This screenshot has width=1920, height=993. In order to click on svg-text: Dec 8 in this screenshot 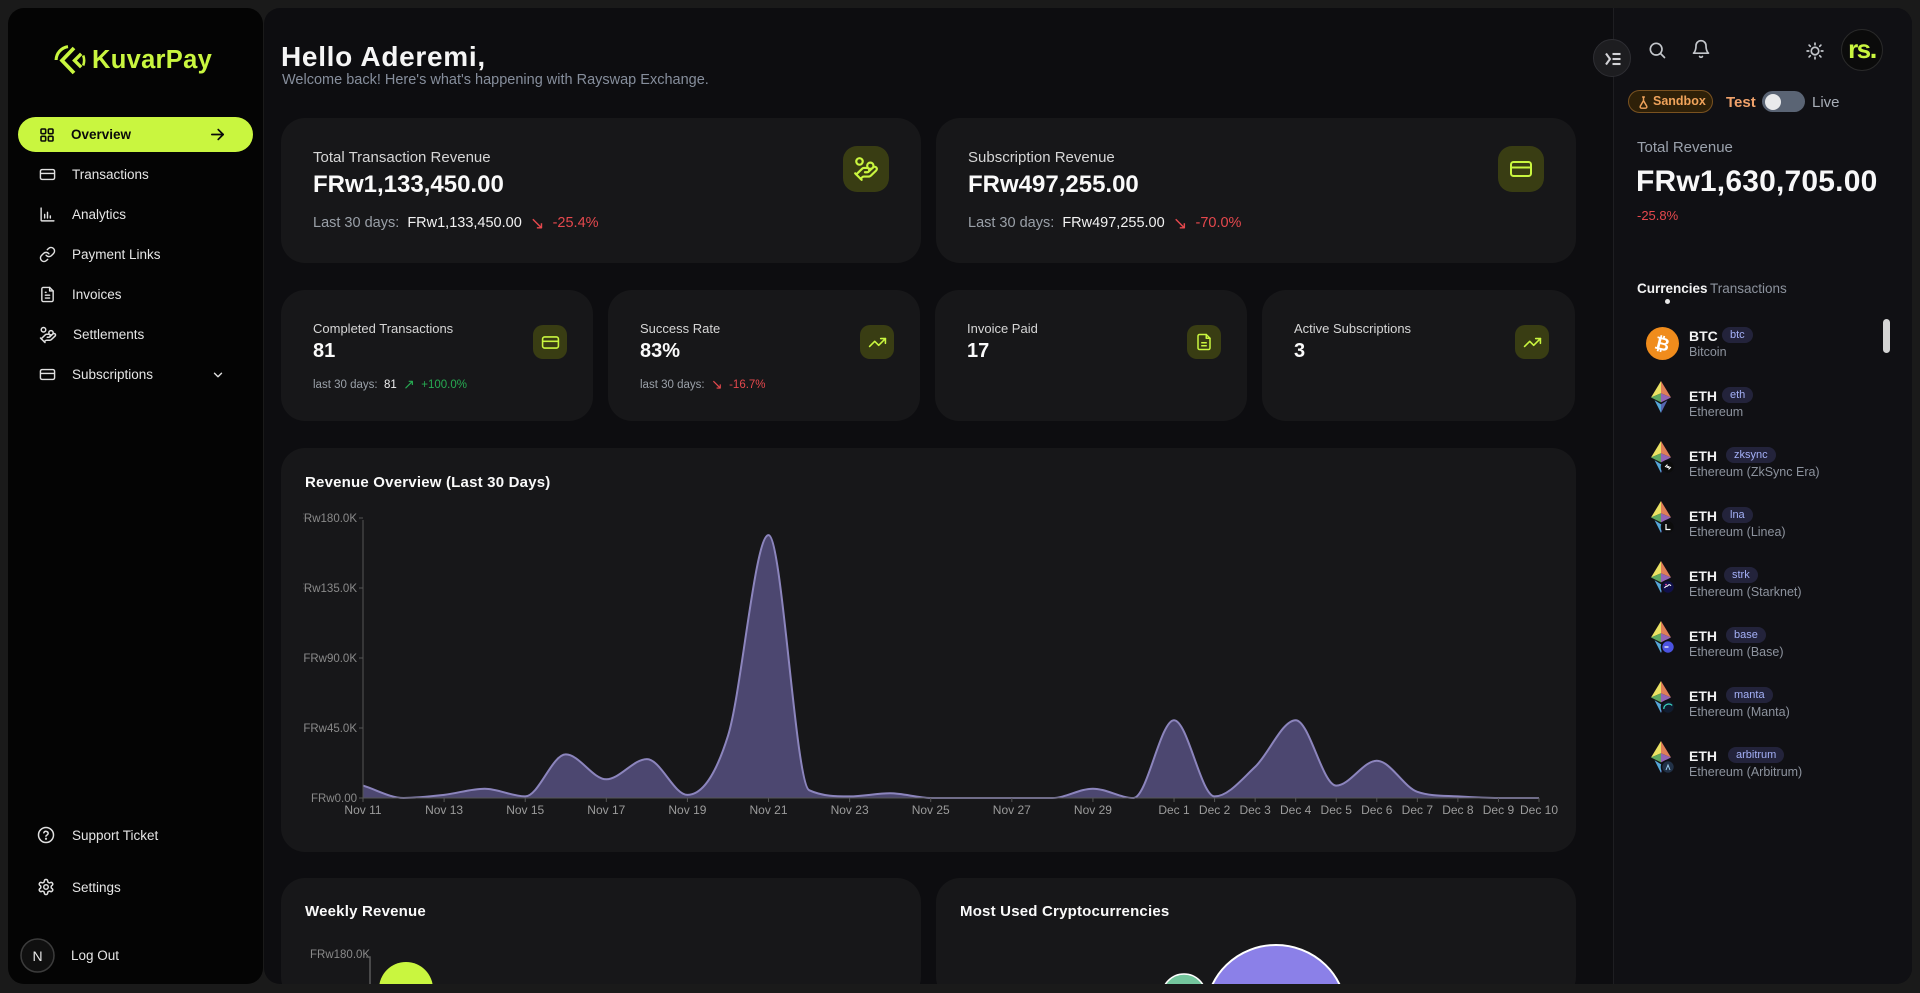, I will do `click(1458, 810)`.